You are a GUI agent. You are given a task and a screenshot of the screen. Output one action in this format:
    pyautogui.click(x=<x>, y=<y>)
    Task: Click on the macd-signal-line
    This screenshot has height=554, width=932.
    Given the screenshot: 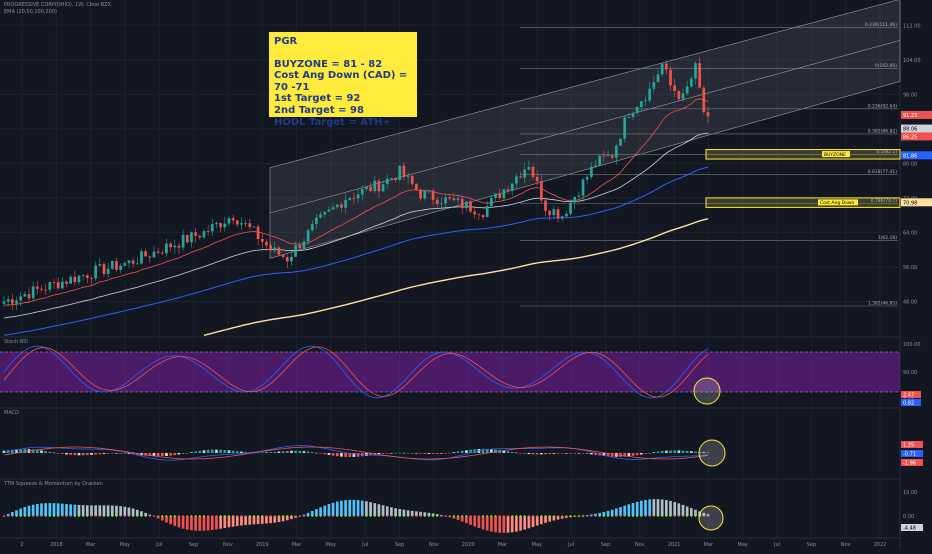 What is the action you would take?
    pyautogui.click(x=356, y=453)
    